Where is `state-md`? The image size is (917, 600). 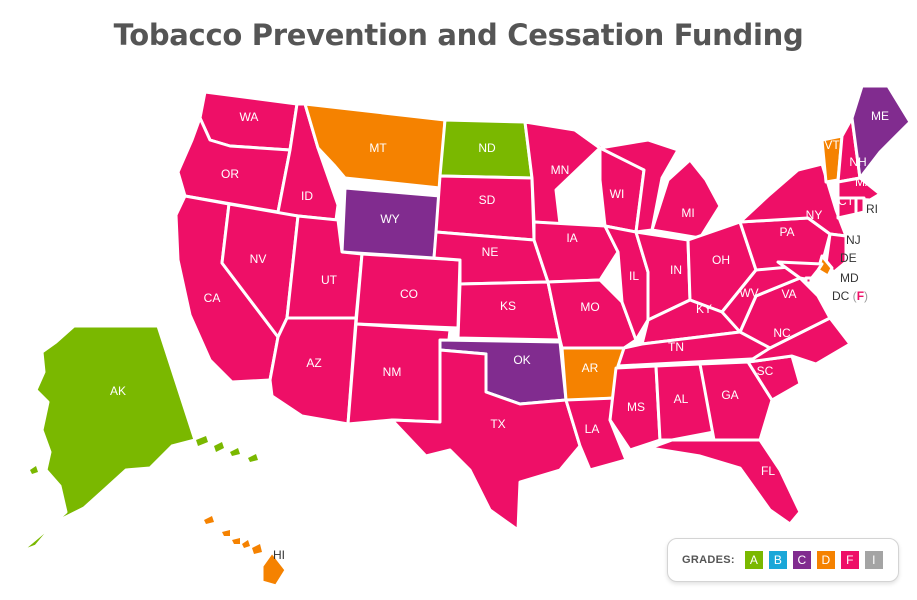
state-md is located at coordinates (800, 271).